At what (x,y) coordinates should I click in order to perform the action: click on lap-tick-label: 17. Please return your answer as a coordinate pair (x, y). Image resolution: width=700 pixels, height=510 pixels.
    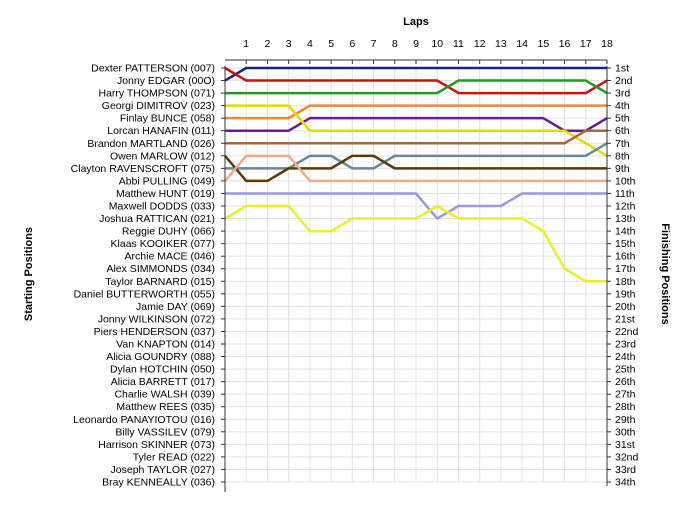
    Looking at the image, I should click on (586, 44).